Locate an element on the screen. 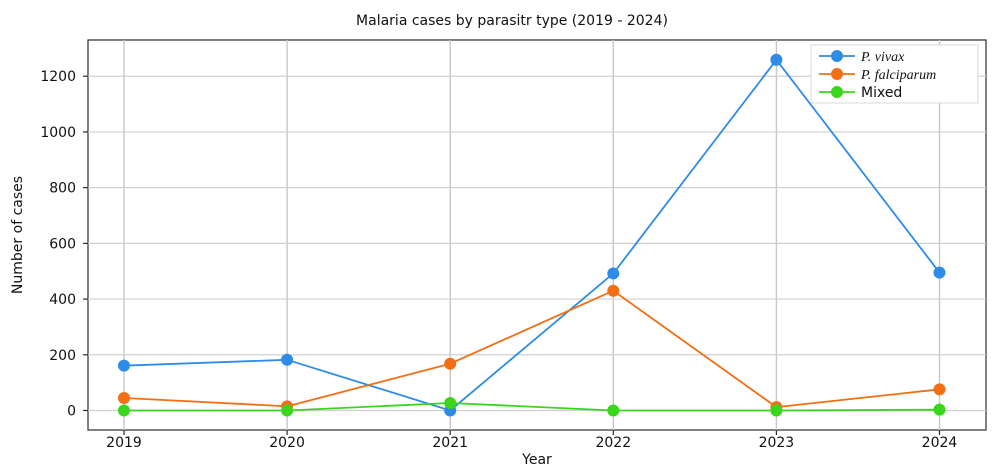 Image resolution: width=1000 pixels, height=475 pixels. x-tick-label: 2020 is located at coordinates (287, 443).